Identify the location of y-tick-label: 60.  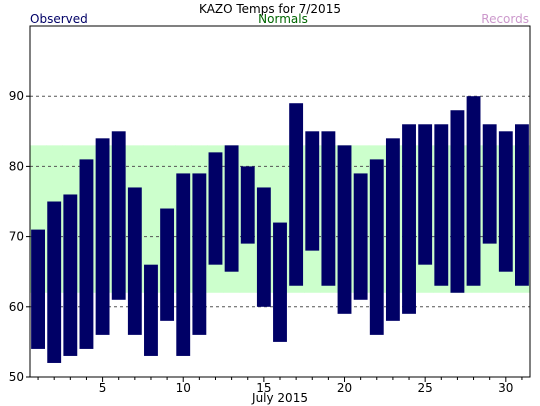
(16, 307).